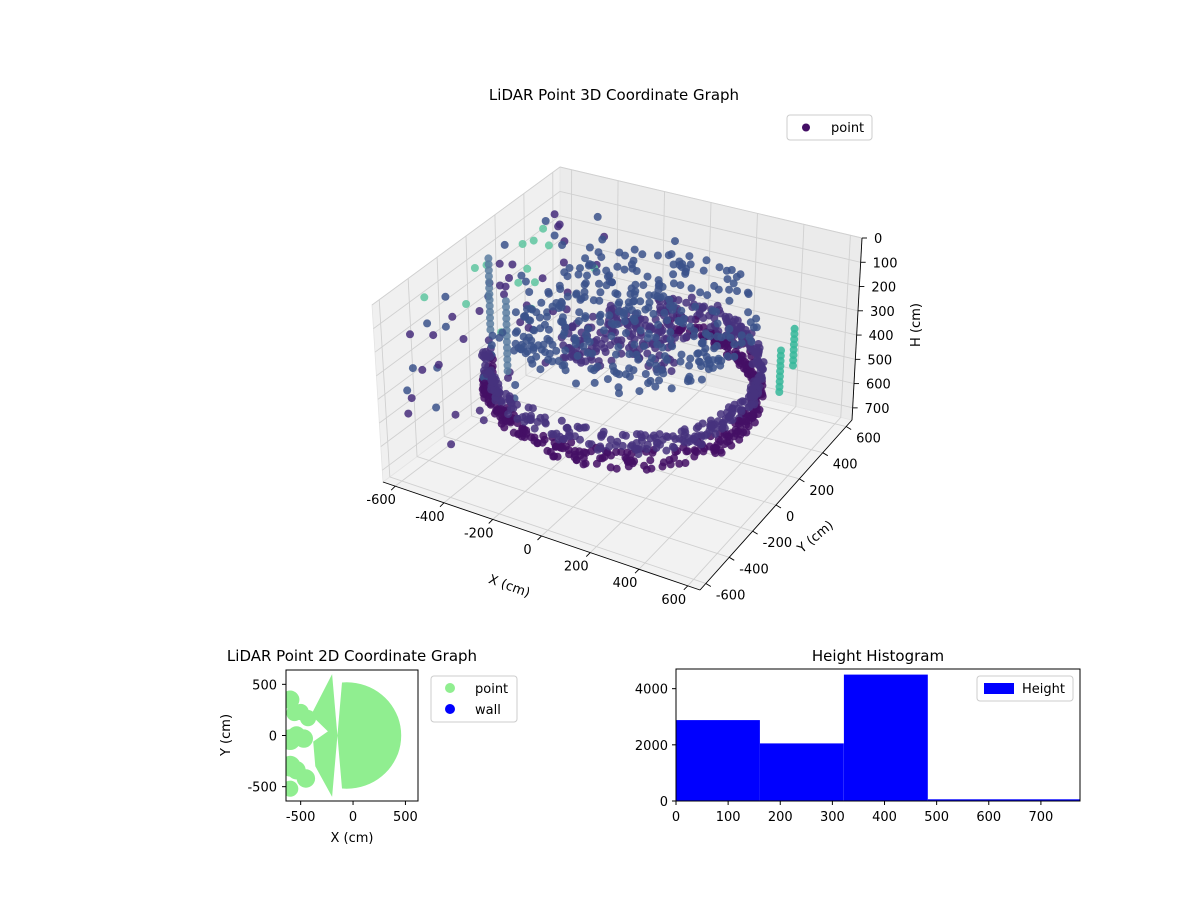 The image size is (1200, 900). Describe the element at coordinates (877, 409) in the screenshot. I see `z-tick-label: 700` at that location.